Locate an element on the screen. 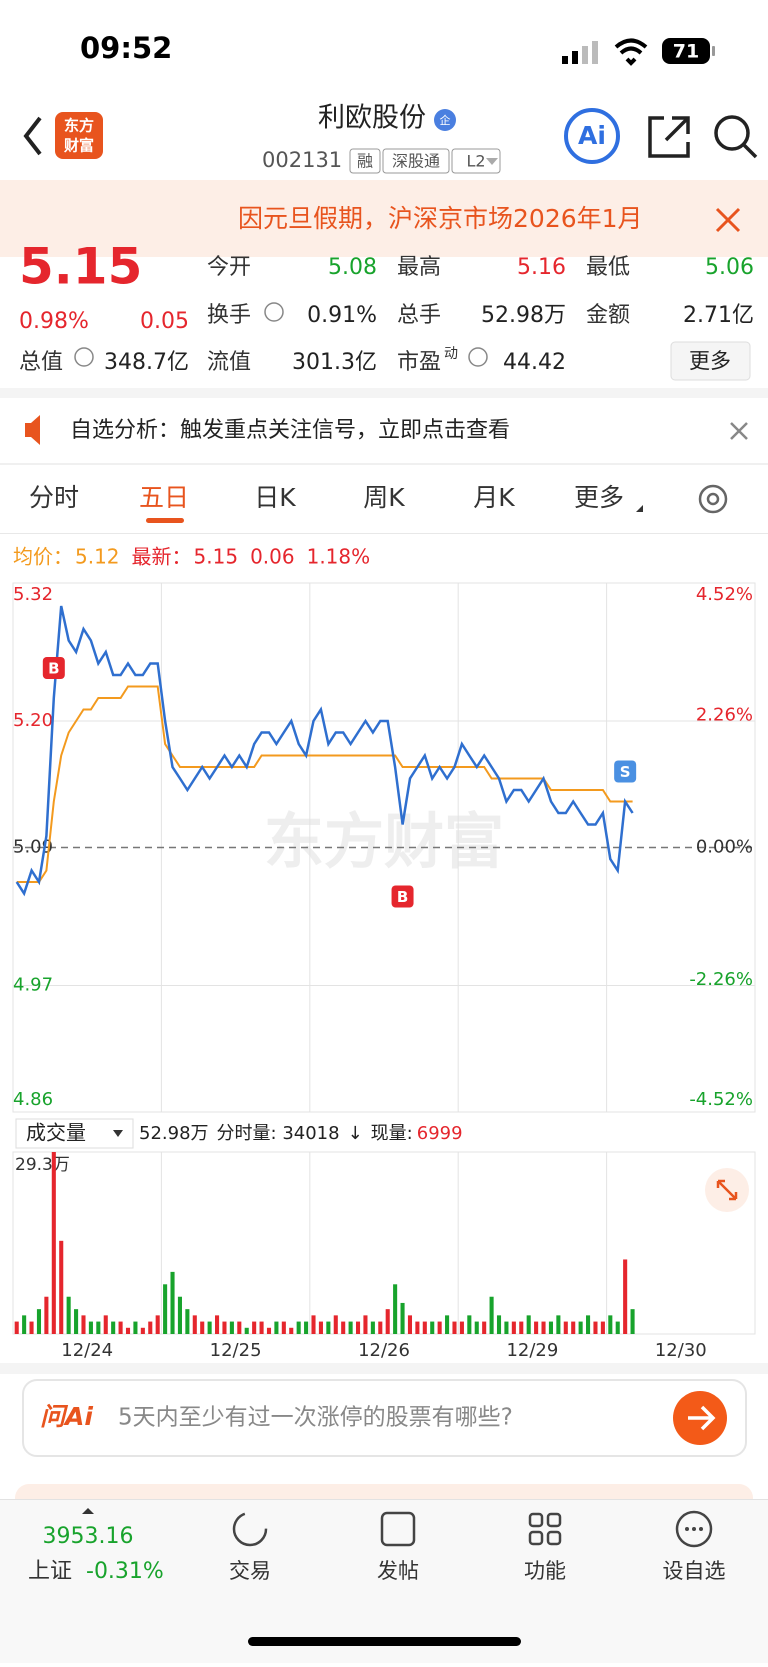 This screenshot has width=768, height=1667. nav-label: 交易 is located at coordinates (250, 1571).